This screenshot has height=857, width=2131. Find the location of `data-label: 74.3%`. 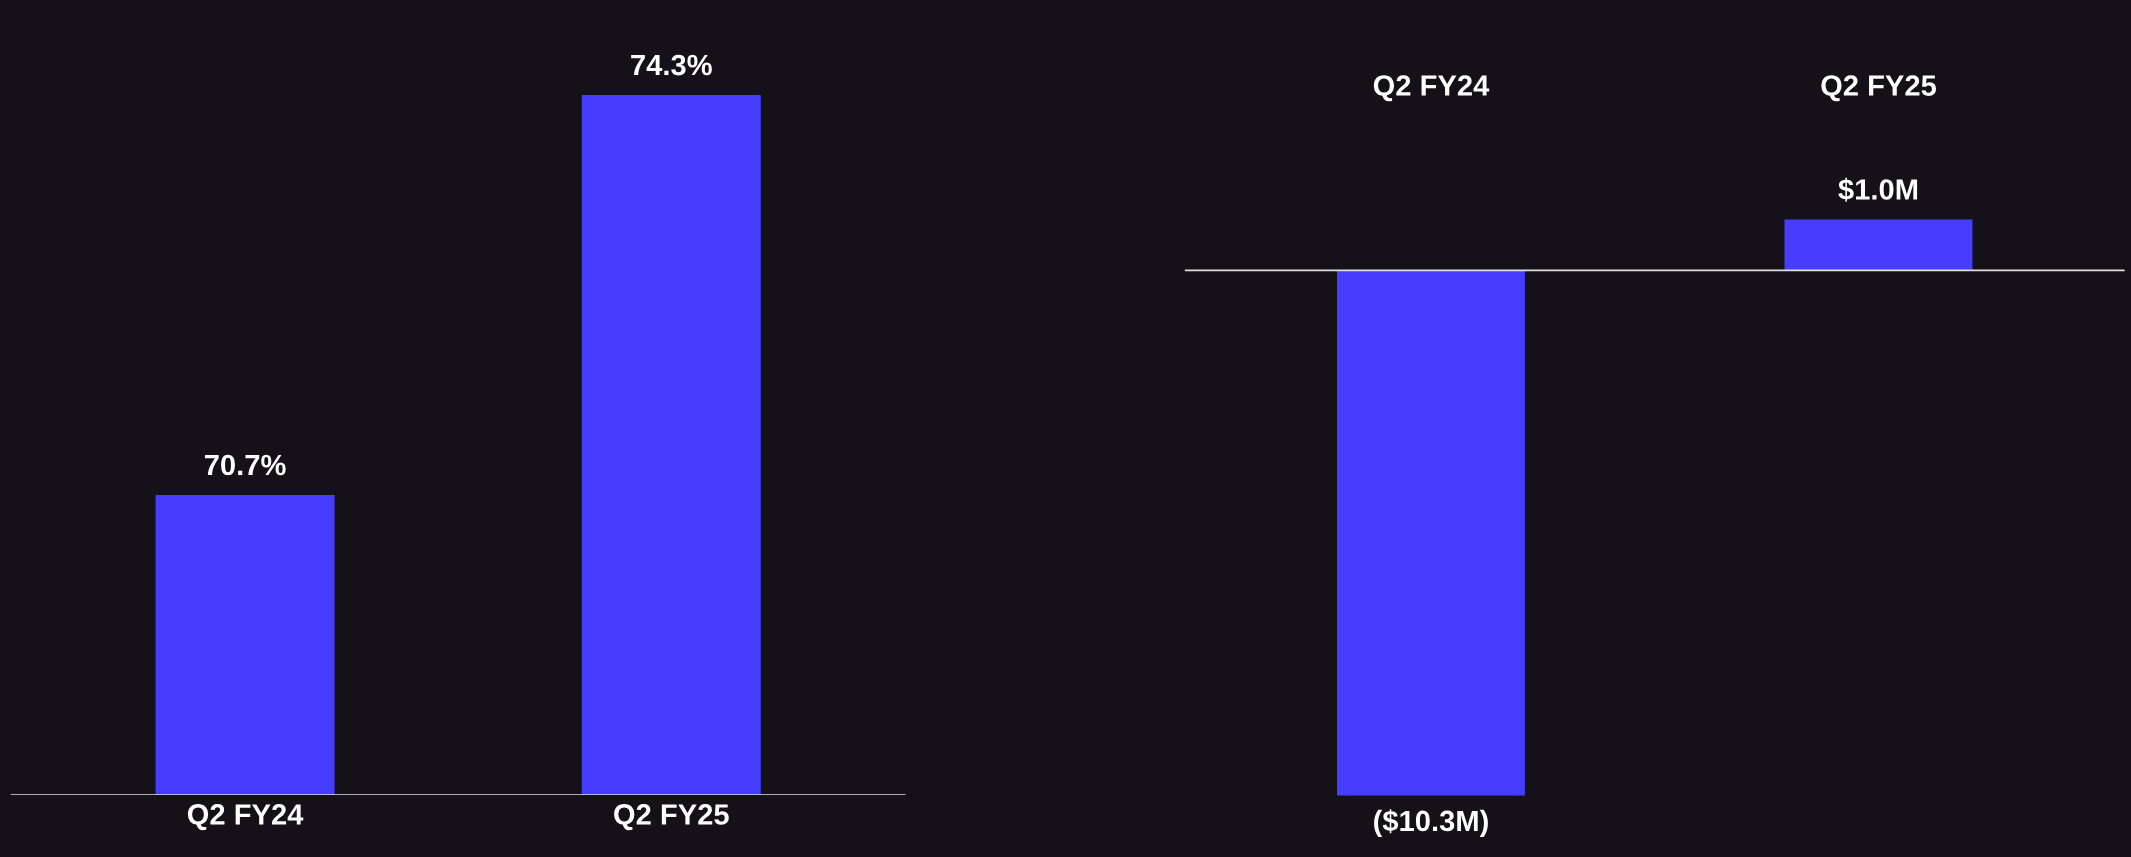

data-label: 74.3% is located at coordinates (671, 65).